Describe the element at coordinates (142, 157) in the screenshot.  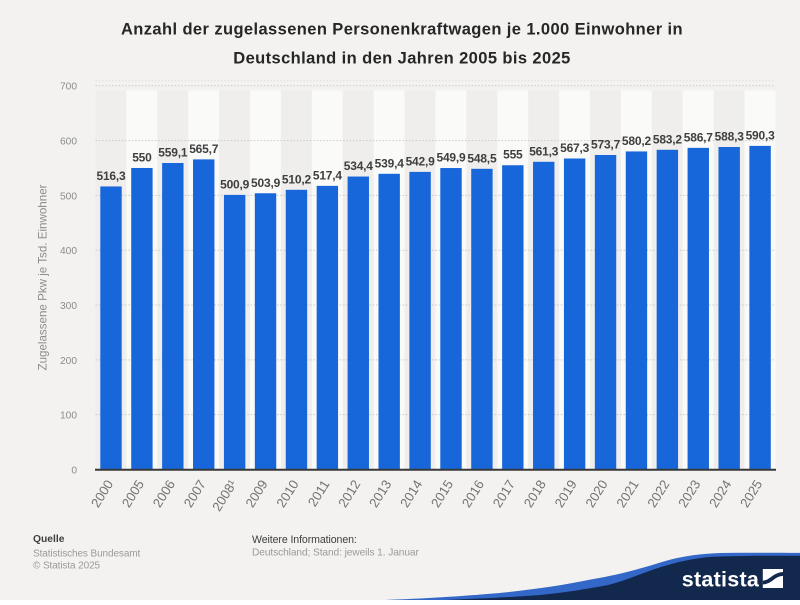
I see `svg-text: 550` at that location.